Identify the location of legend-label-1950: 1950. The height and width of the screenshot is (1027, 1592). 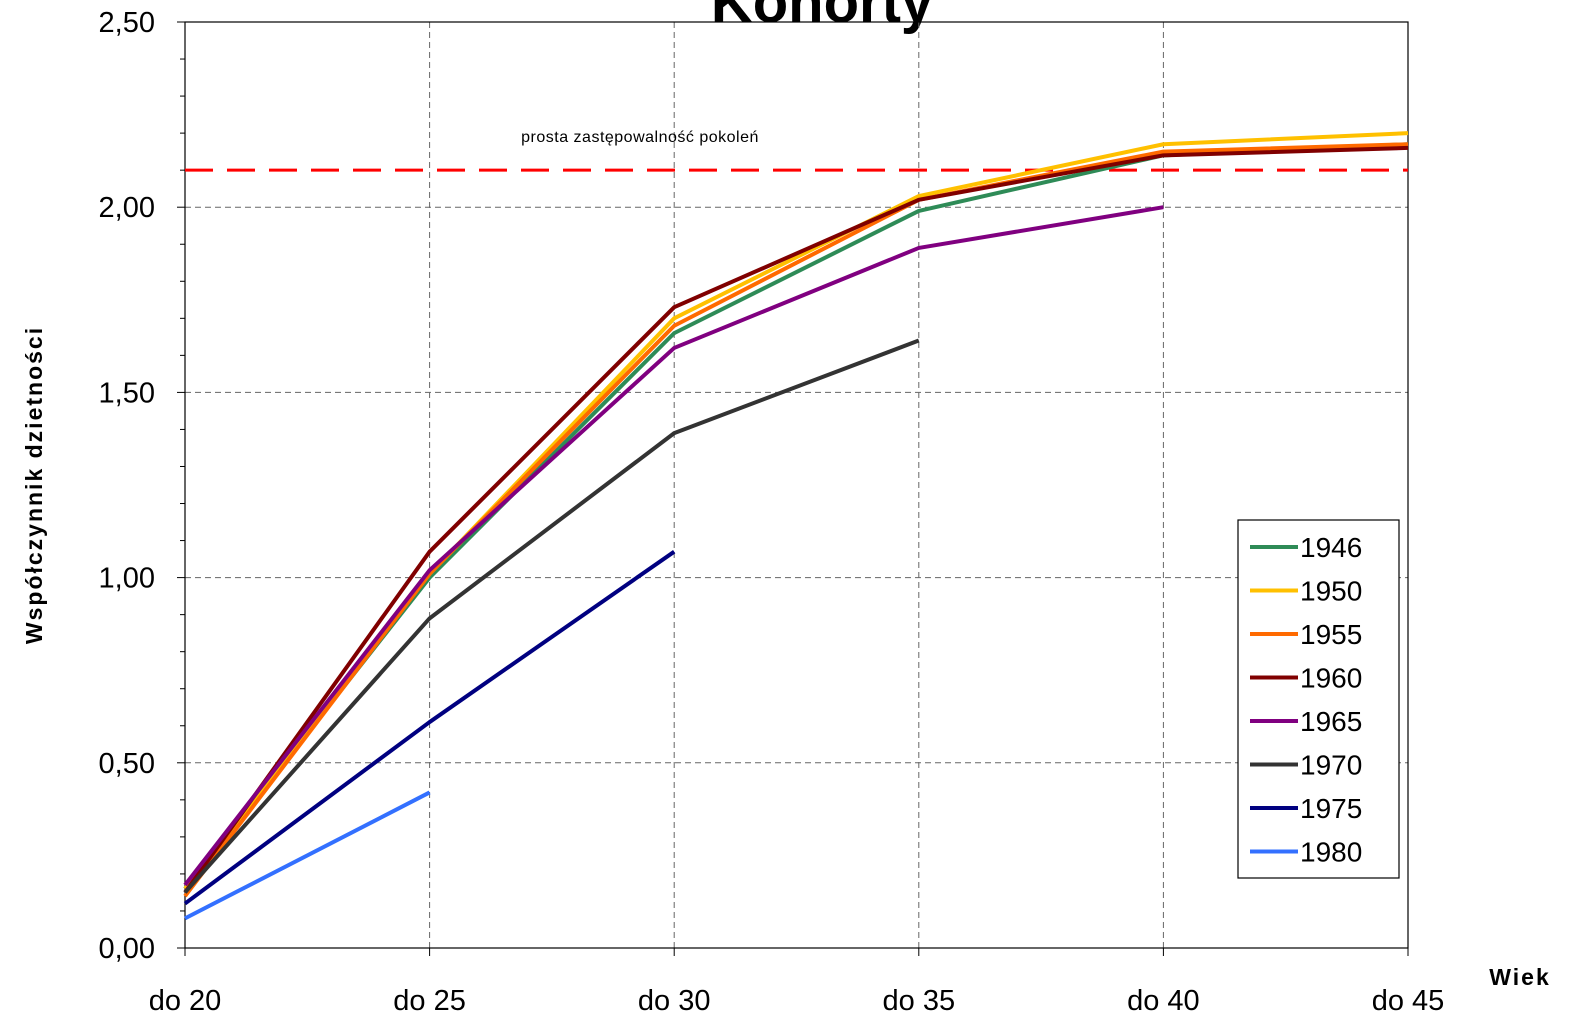
(1331, 591).